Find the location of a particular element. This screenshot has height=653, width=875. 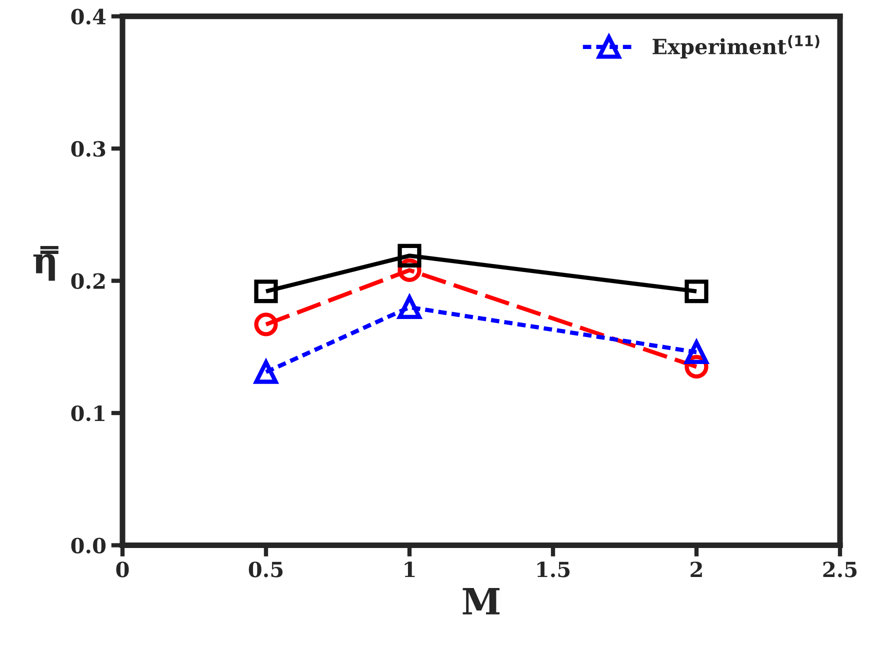

y-tick-label: 0.1 is located at coordinates (87, 413).